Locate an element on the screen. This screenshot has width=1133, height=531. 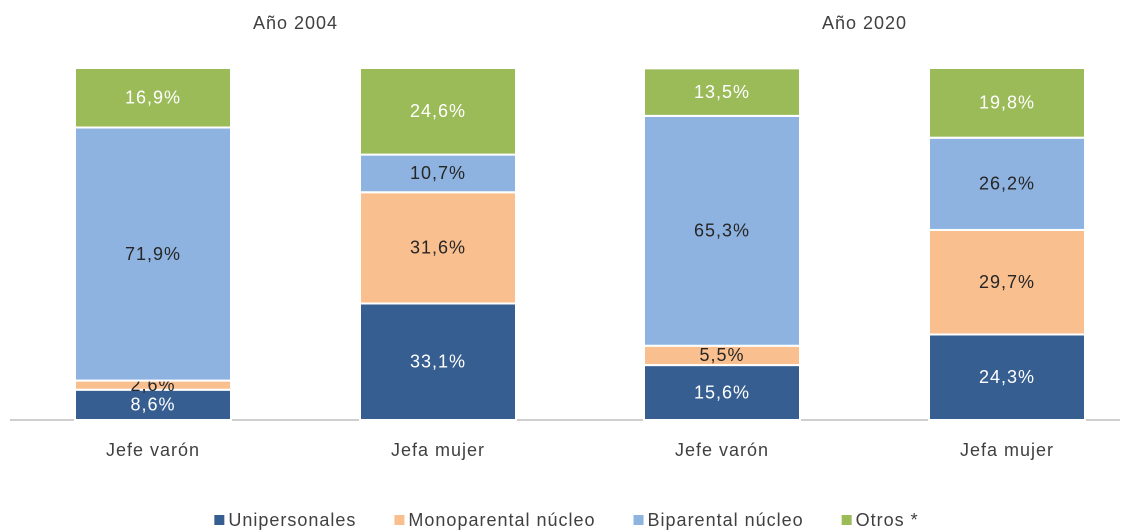
value-label: 5,5% is located at coordinates (721, 355).